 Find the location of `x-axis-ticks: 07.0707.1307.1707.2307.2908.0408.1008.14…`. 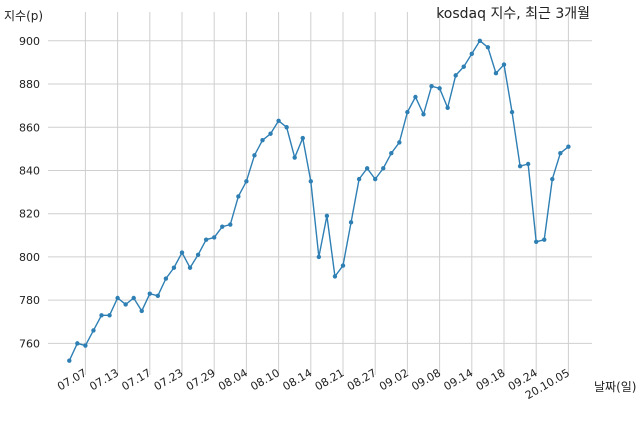

x-axis-ticks: 07.0707.1307.1707.2307.2908.0408.1008.14… is located at coordinates (313, 384).